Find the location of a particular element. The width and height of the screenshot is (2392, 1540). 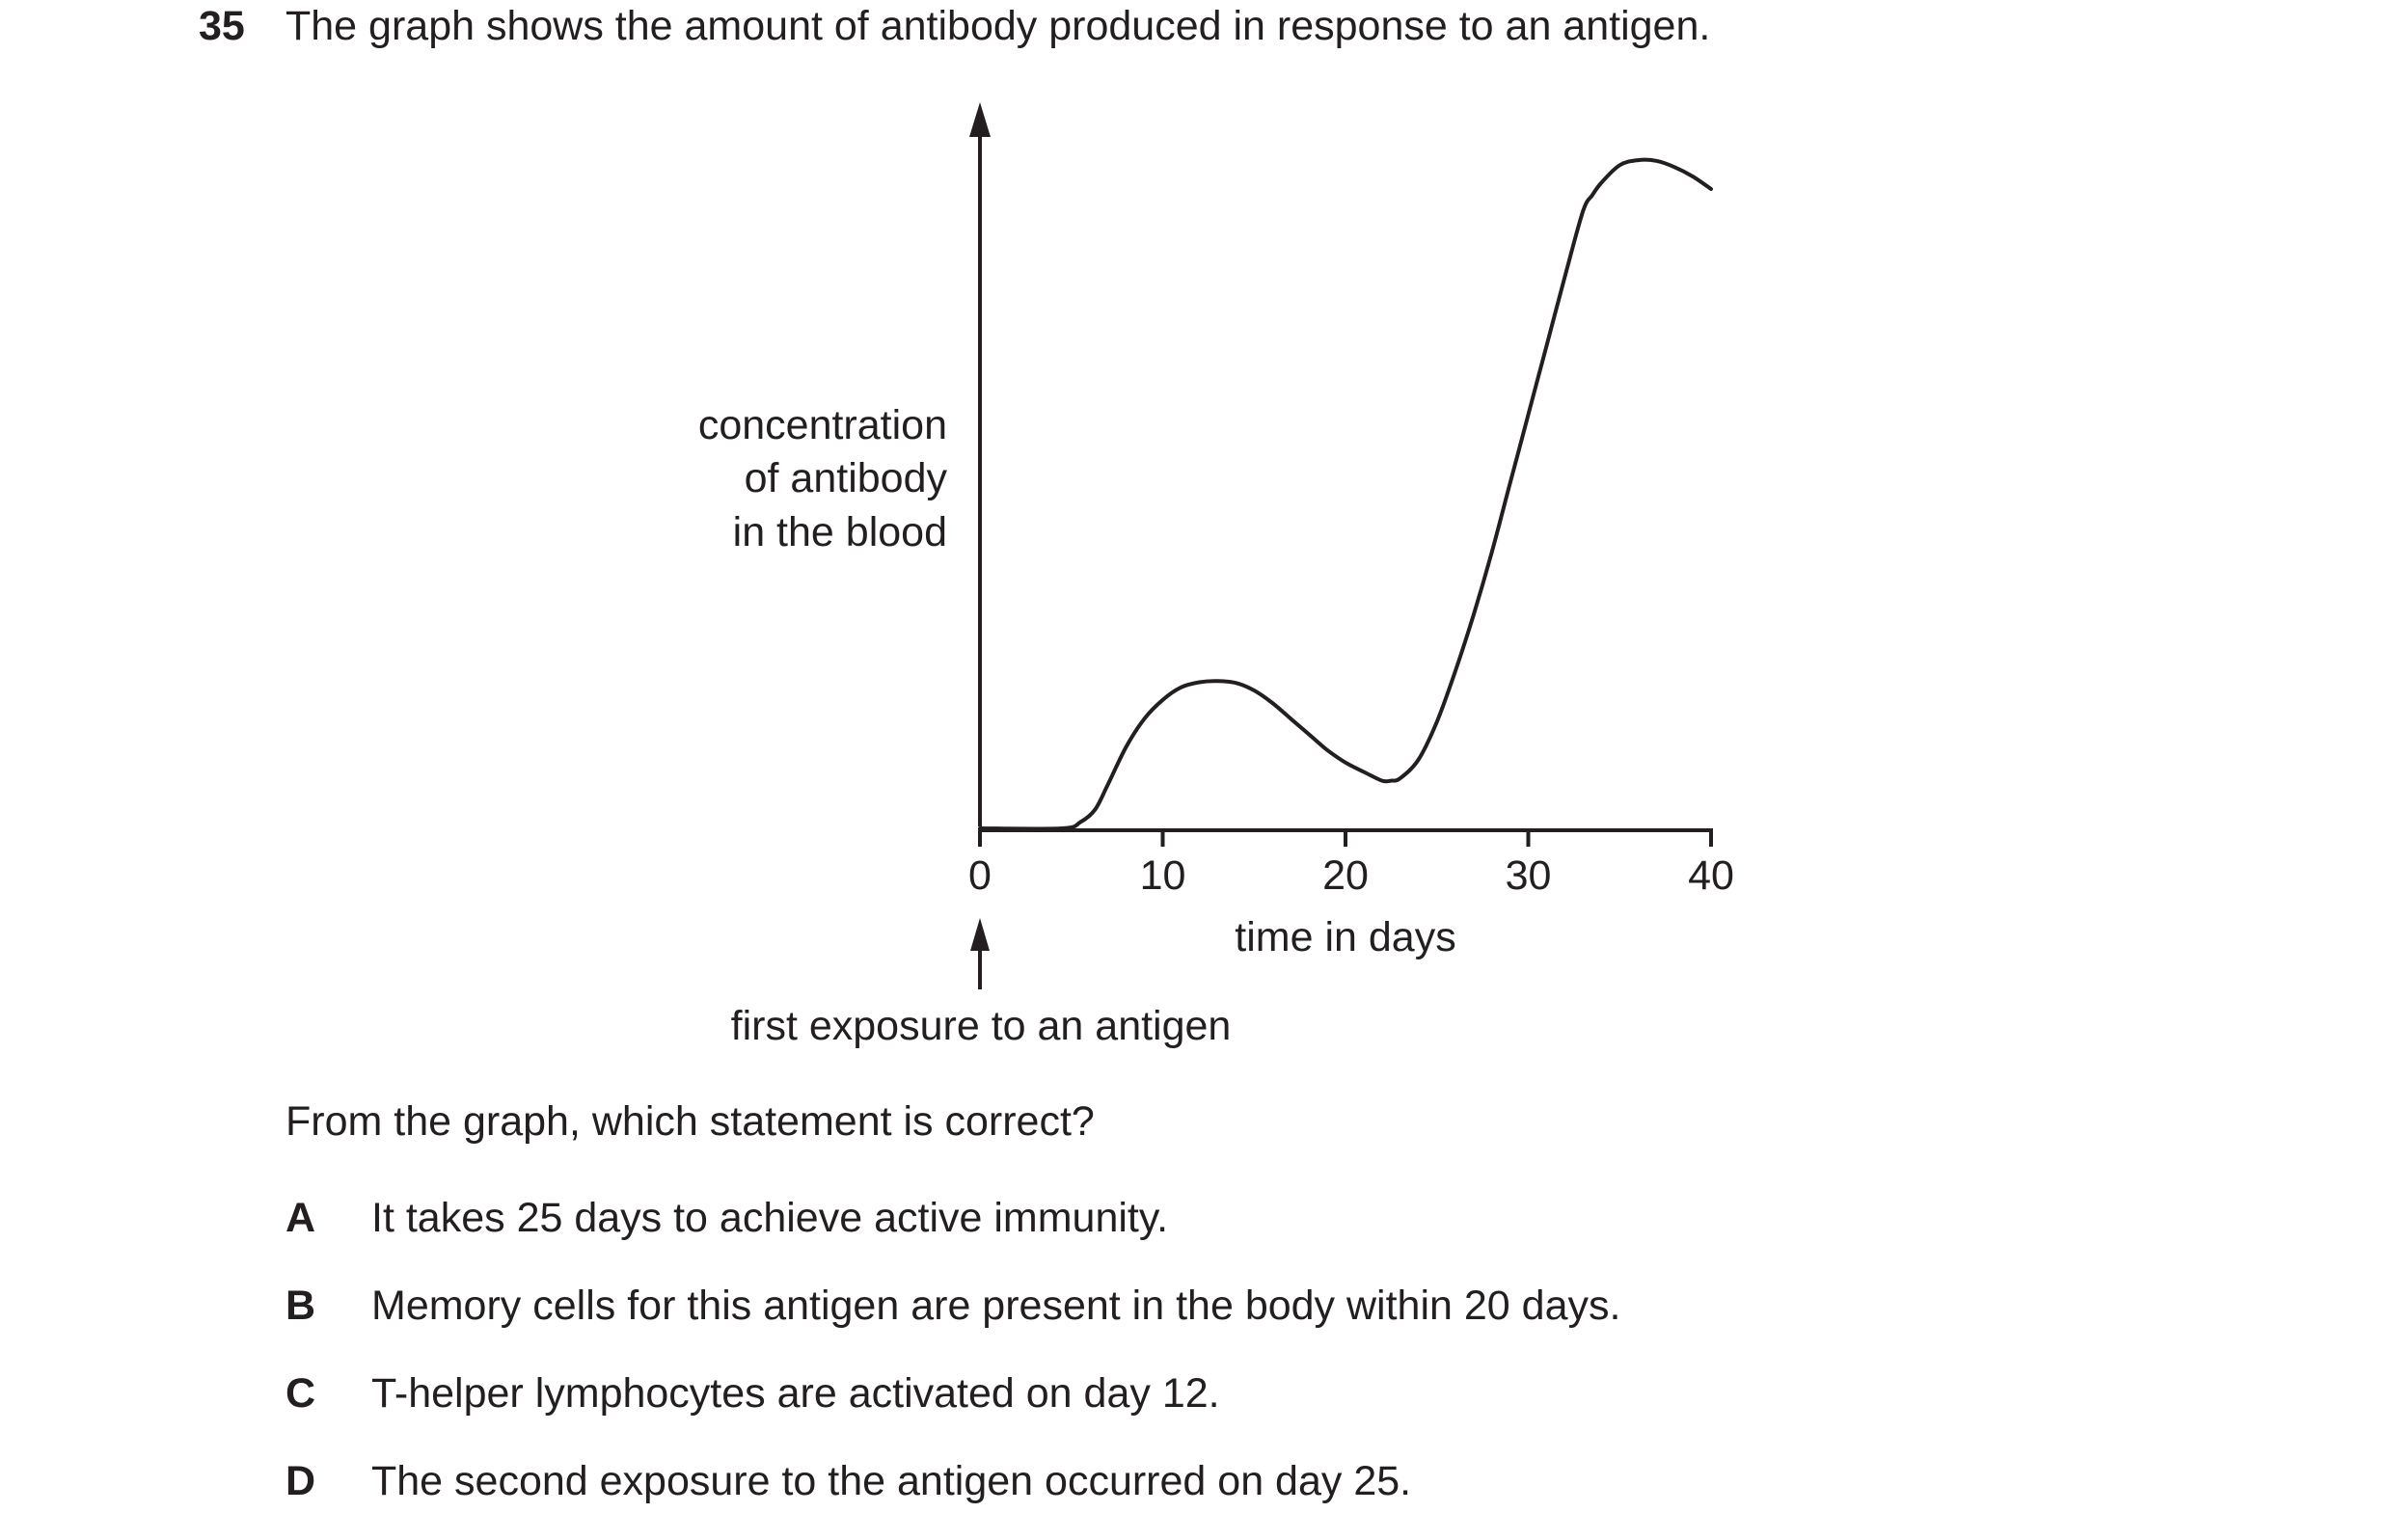

x-axis-ticks: 0 10 20 30 40 is located at coordinates (1351, 864).